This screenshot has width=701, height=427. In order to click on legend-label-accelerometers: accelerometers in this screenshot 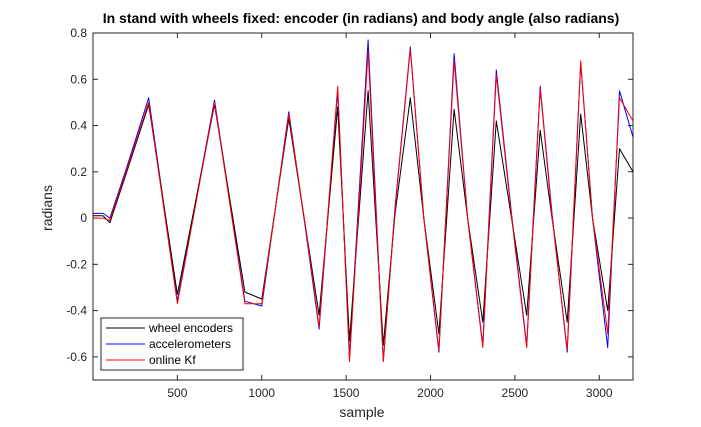, I will do `click(190, 344)`.